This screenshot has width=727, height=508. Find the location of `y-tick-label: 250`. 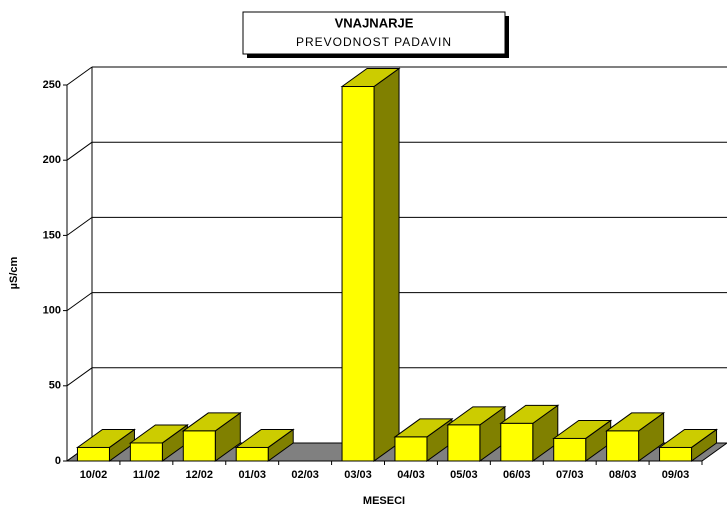

y-tick-label: 250 is located at coordinates (52, 85).